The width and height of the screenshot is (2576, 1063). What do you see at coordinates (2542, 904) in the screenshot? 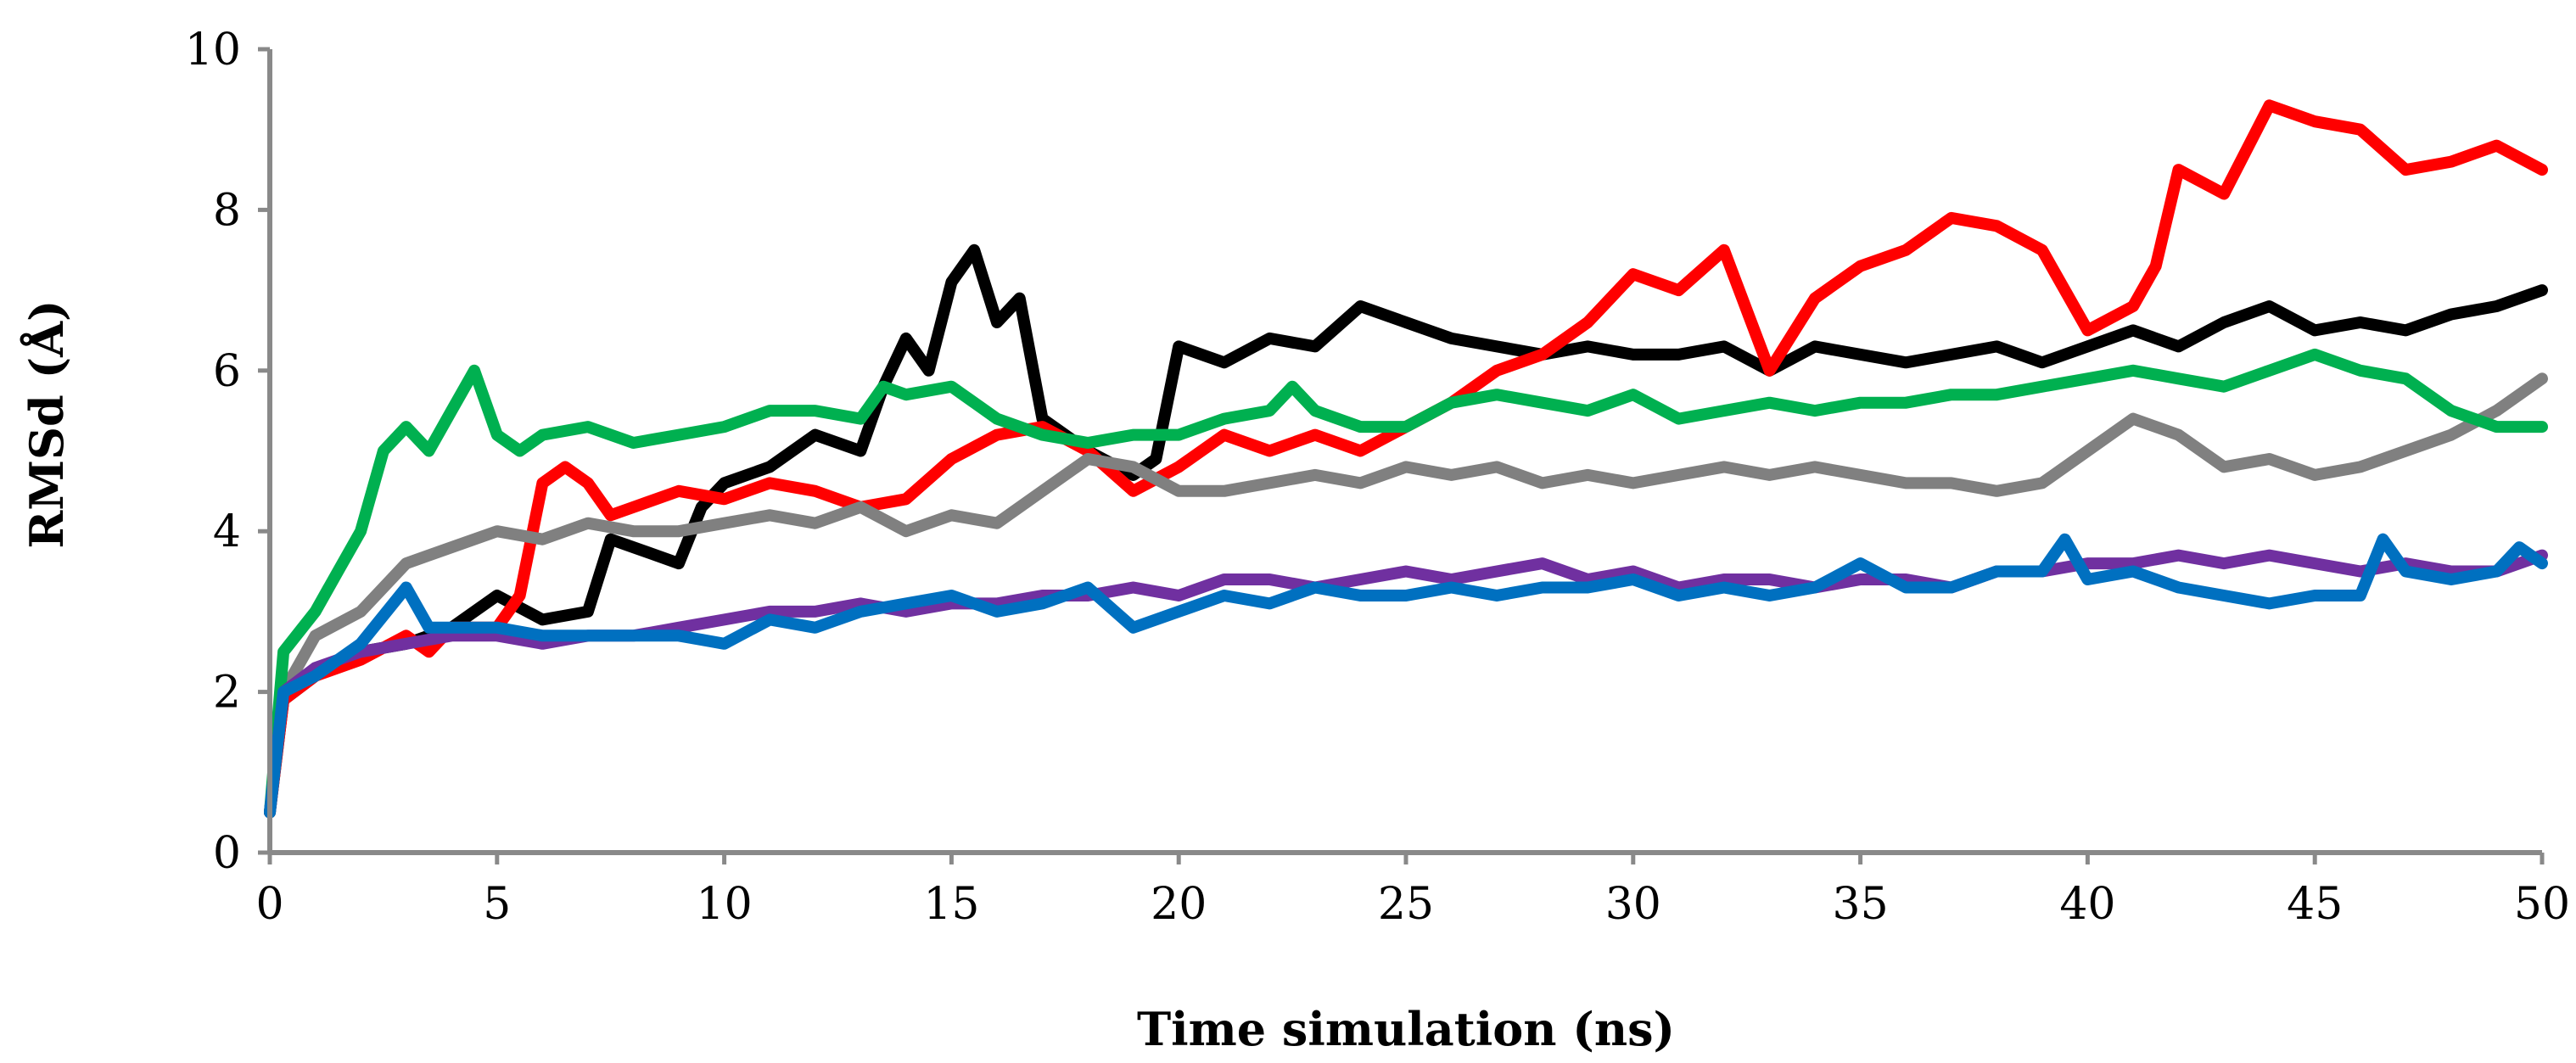
I see `x-tick-label: 50` at bounding box center [2542, 904].